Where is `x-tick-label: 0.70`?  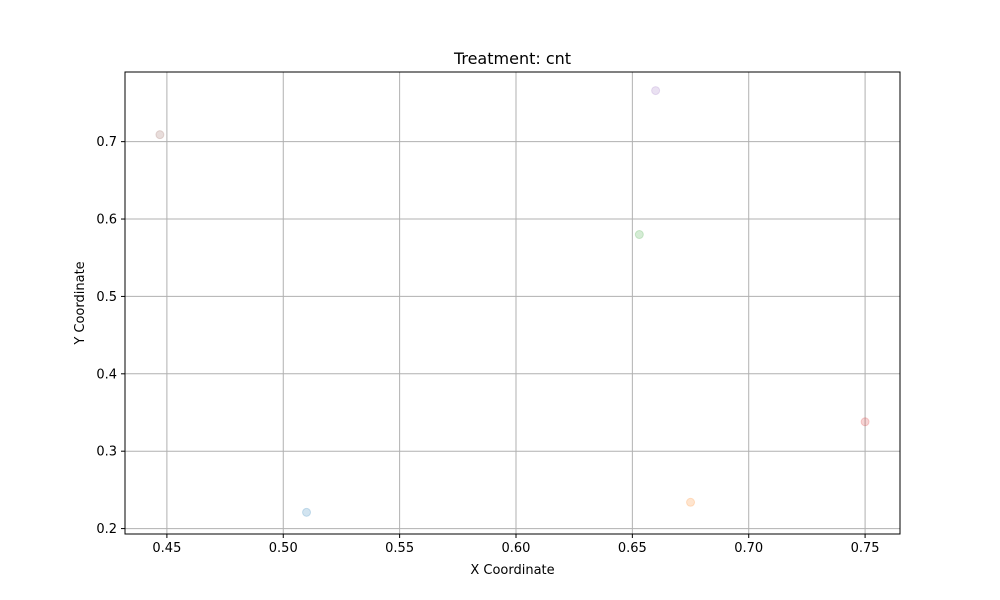 x-tick-label: 0.70 is located at coordinates (748, 548).